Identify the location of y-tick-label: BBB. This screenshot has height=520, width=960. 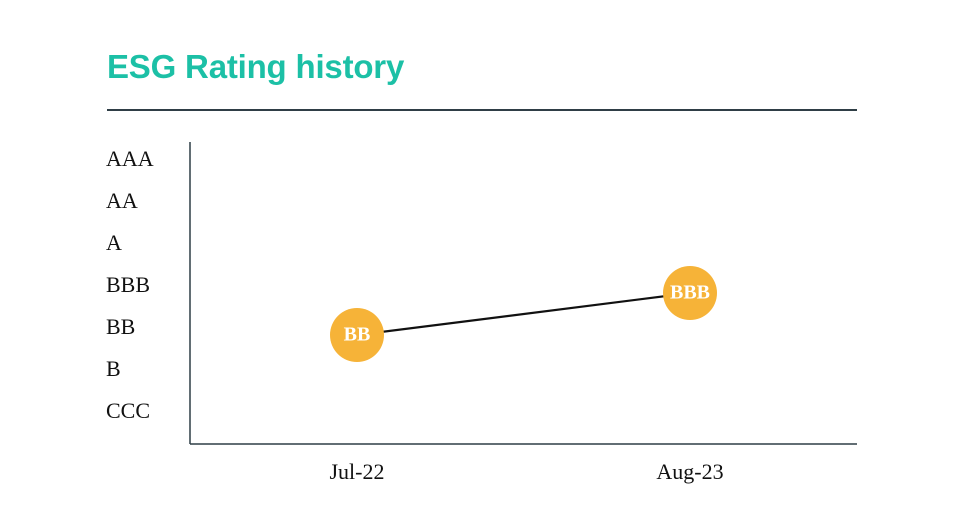
(128, 284).